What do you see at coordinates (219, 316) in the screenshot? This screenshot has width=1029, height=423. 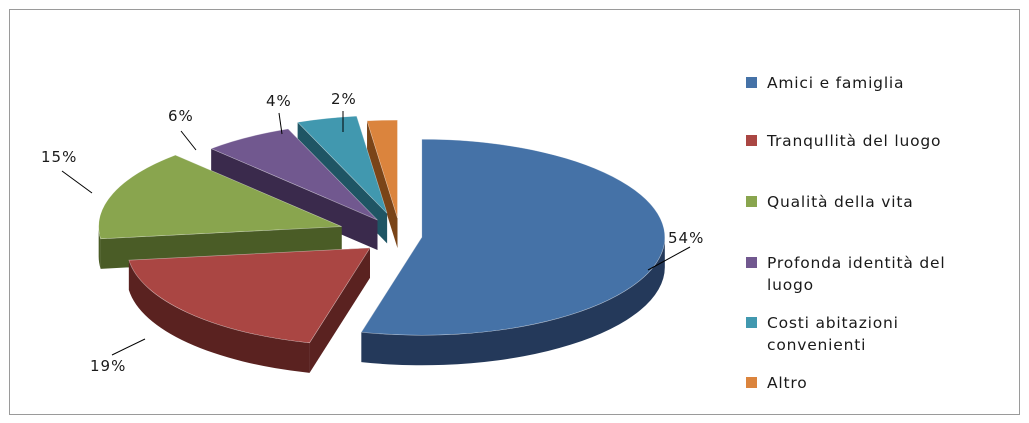 I see `slice-rim-tranqullit-del-luogo` at bounding box center [219, 316].